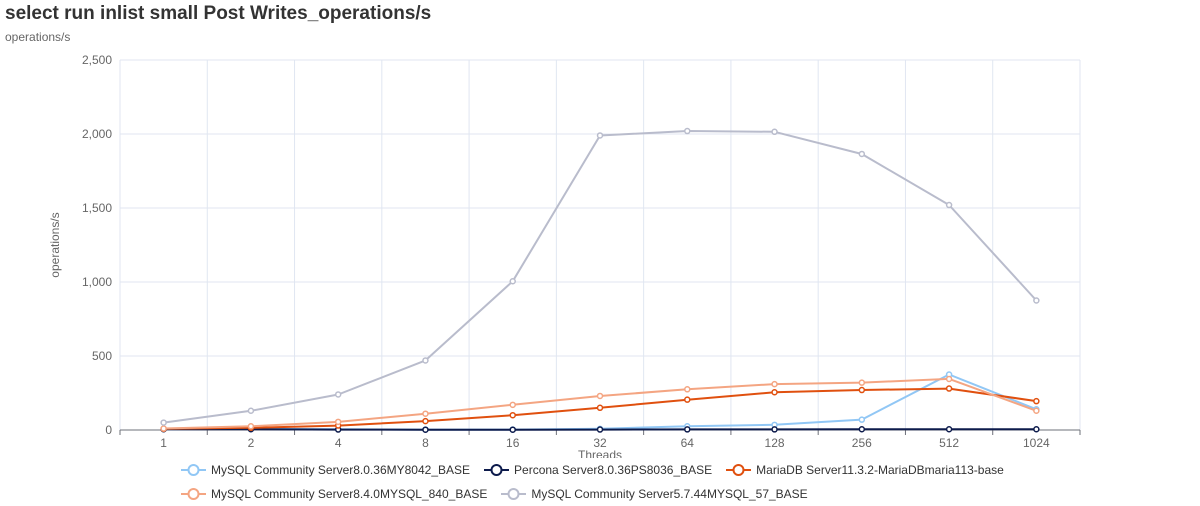 The image size is (1200, 506). I want to click on y-tick-label: 2,000, so click(97, 134).